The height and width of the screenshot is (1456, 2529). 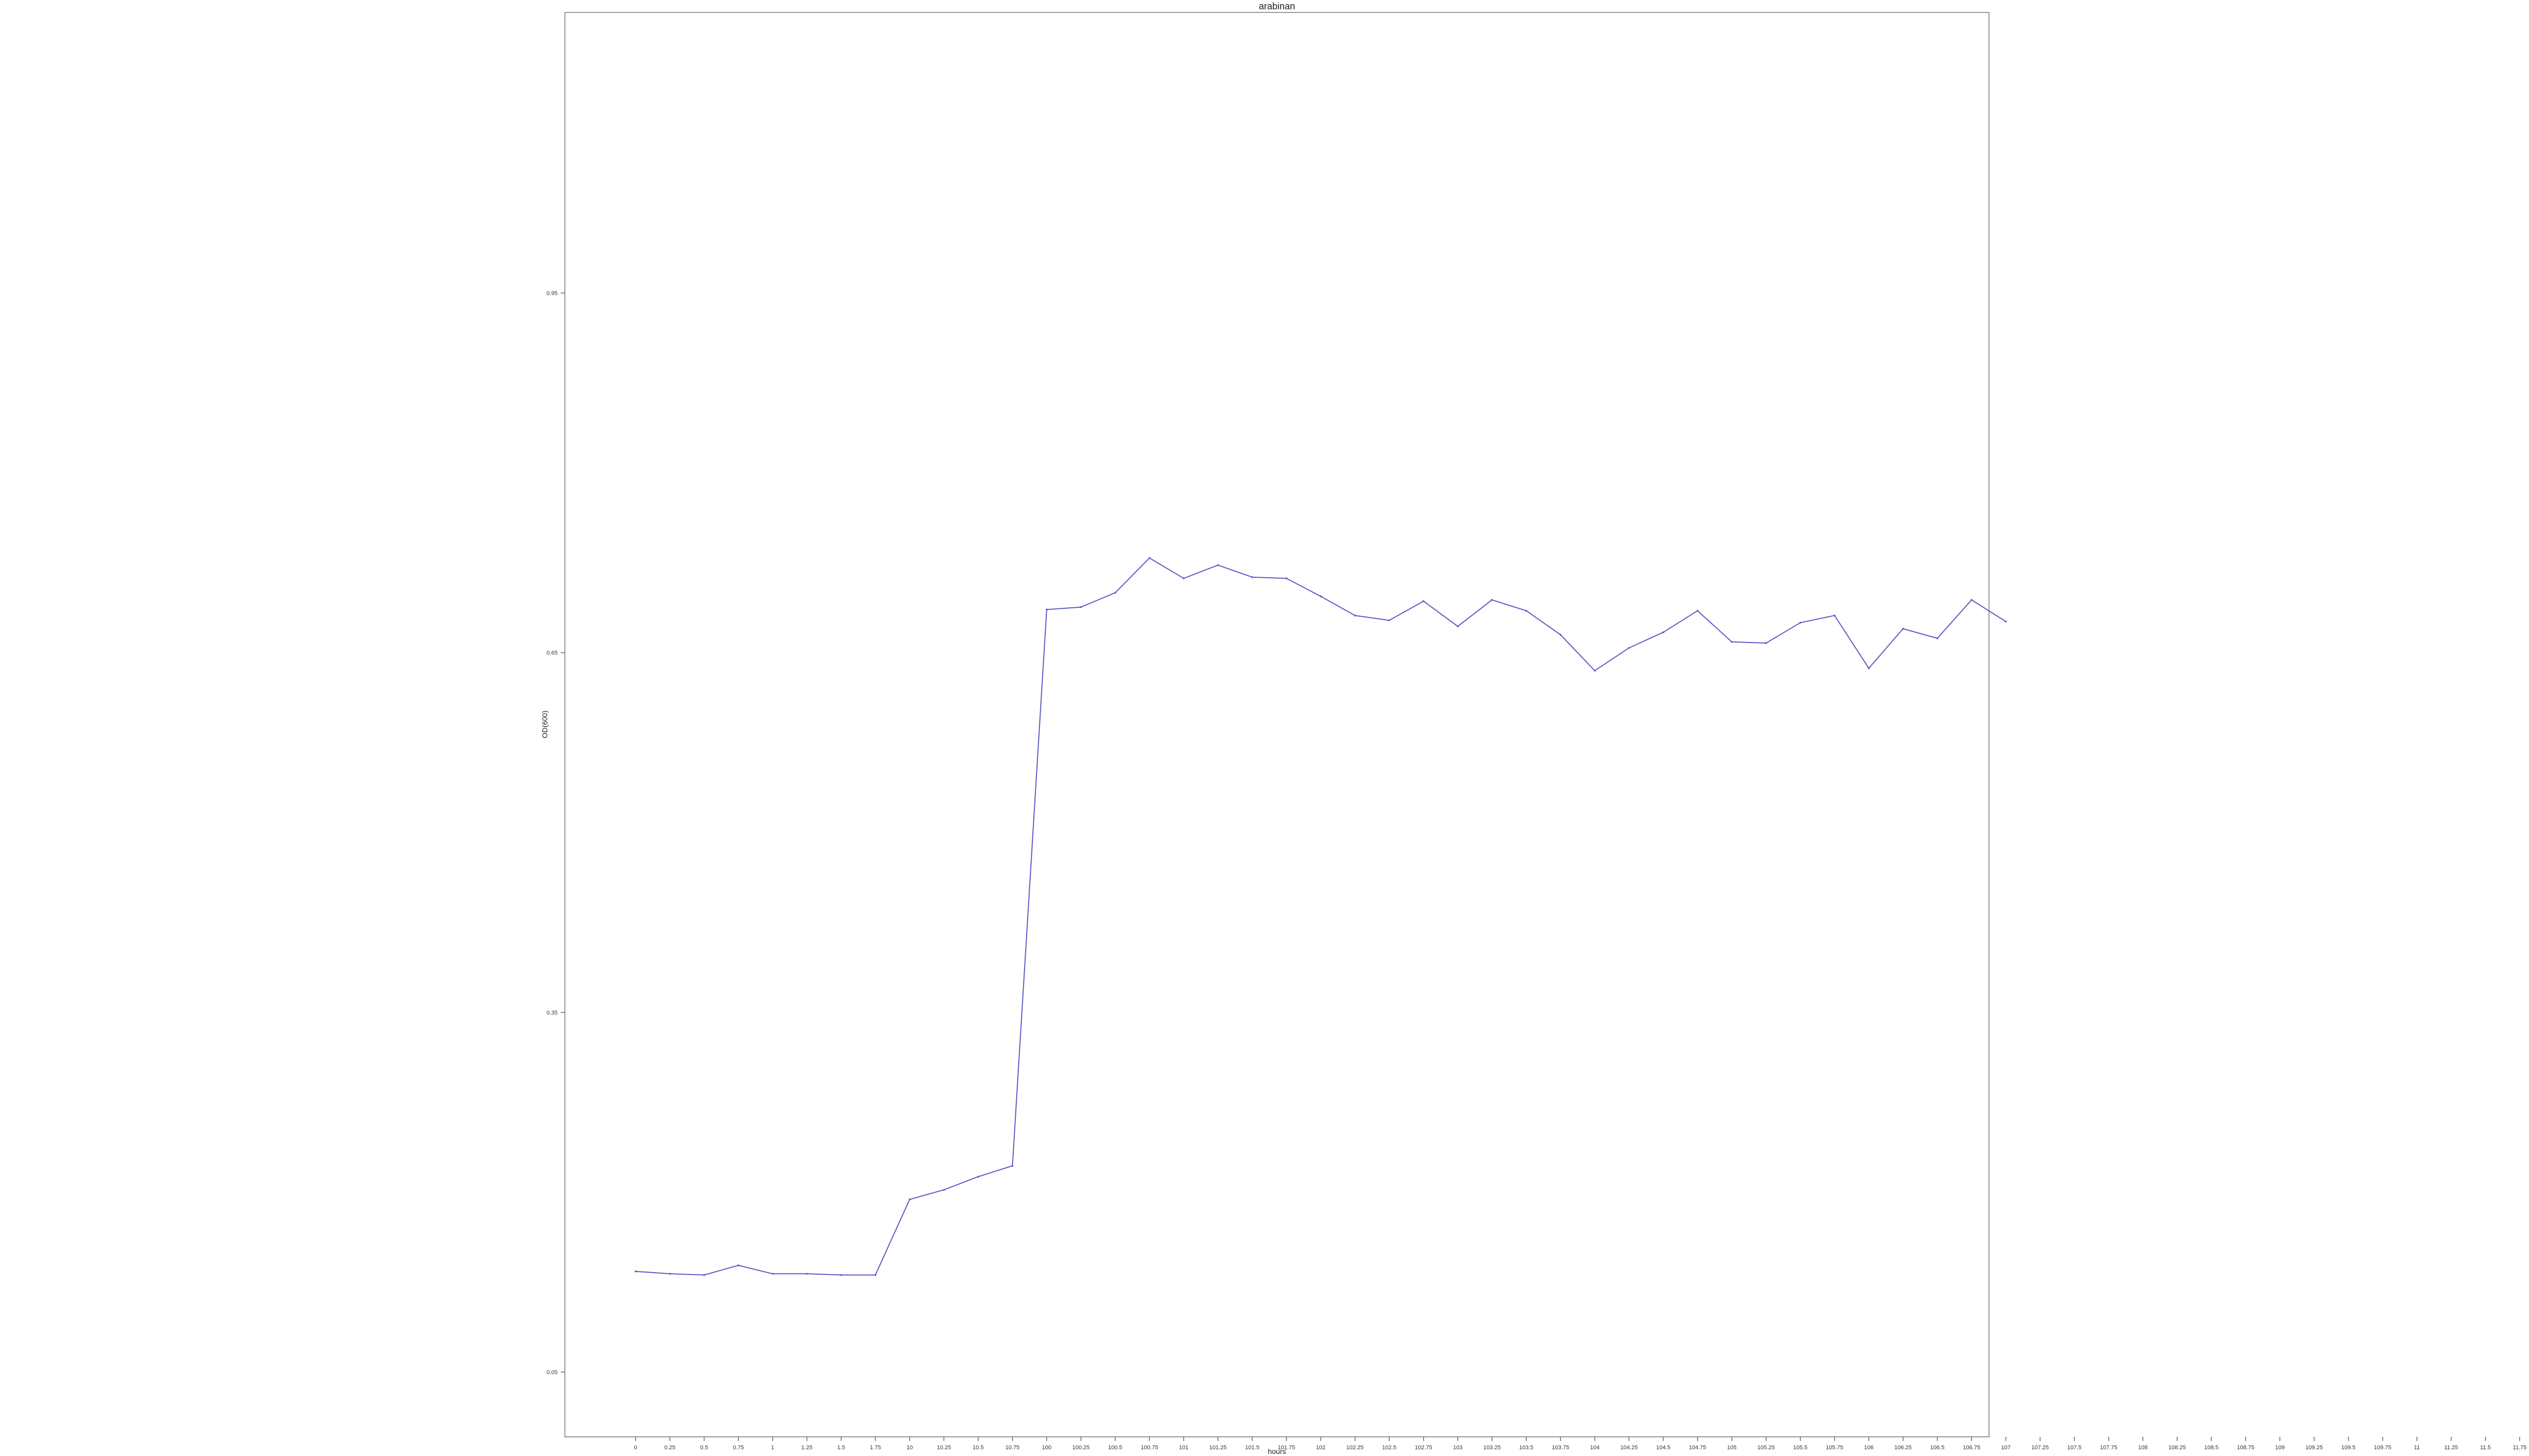 I want to click on x-tick-label: 101.75, so click(x=1287, y=1448).